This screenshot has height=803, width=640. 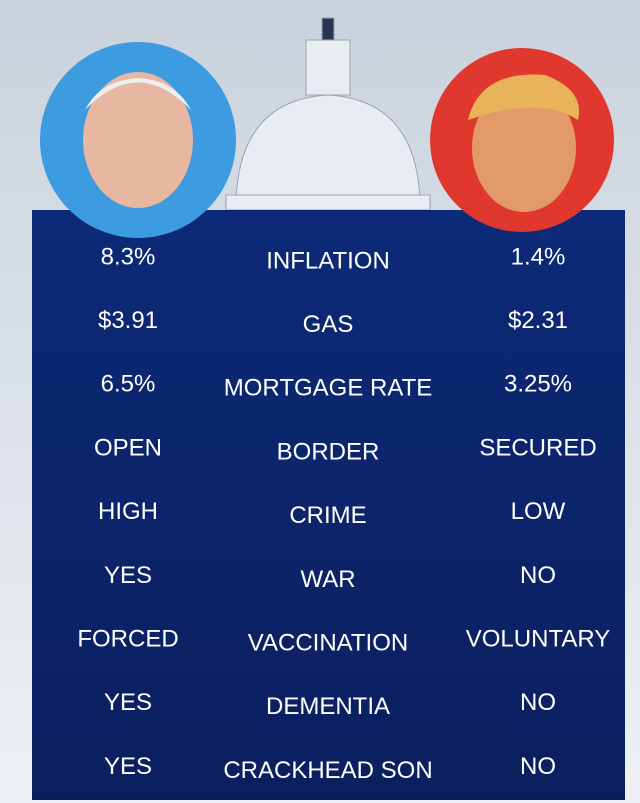 What do you see at coordinates (128, 384) in the screenshot?
I see `left-value: 6.5%` at bounding box center [128, 384].